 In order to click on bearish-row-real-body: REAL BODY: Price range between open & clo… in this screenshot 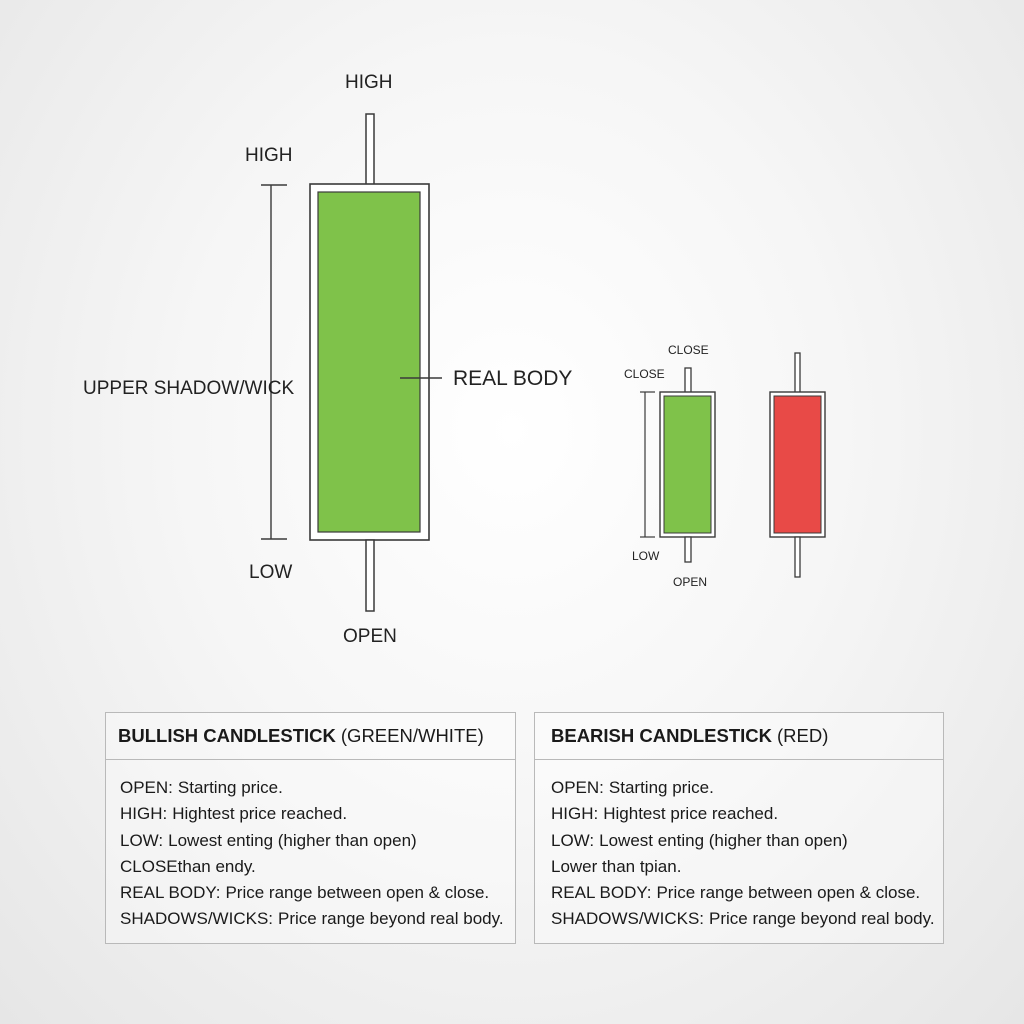, I will do `click(747, 893)`.